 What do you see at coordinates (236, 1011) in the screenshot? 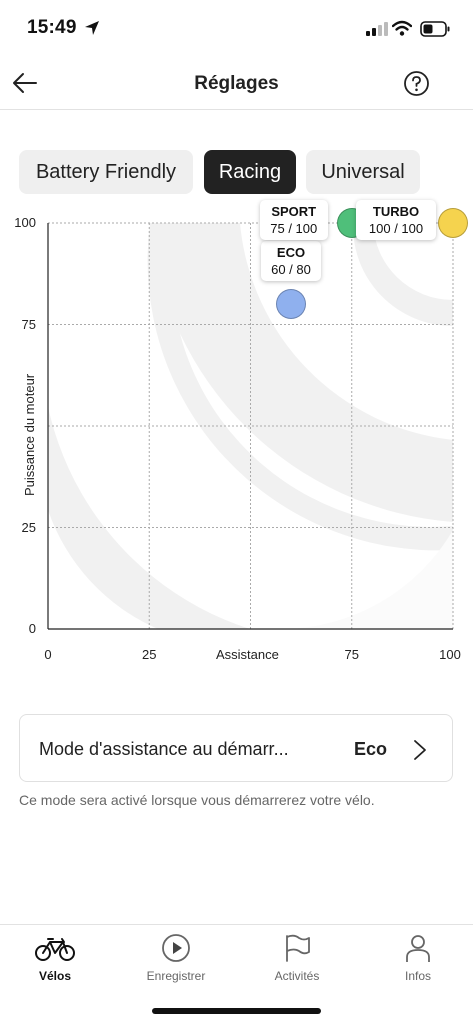
I see `home-indicator` at bounding box center [236, 1011].